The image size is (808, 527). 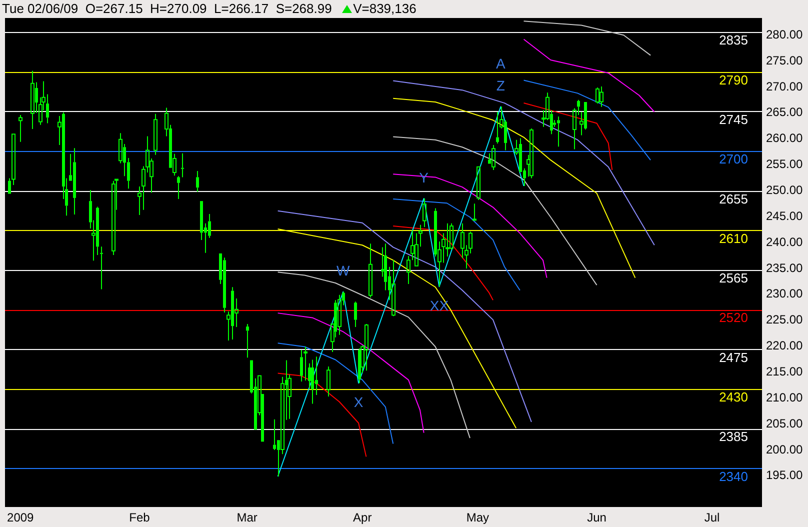 What do you see at coordinates (477, 517) in the screenshot?
I see `x-tick-label: May` at bounding box center [477, 517].